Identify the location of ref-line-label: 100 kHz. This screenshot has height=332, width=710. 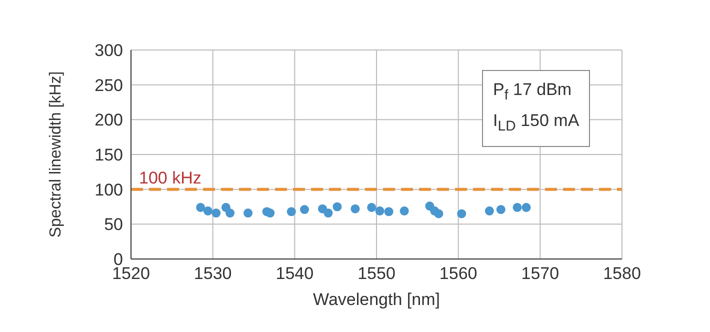
(170, 178).